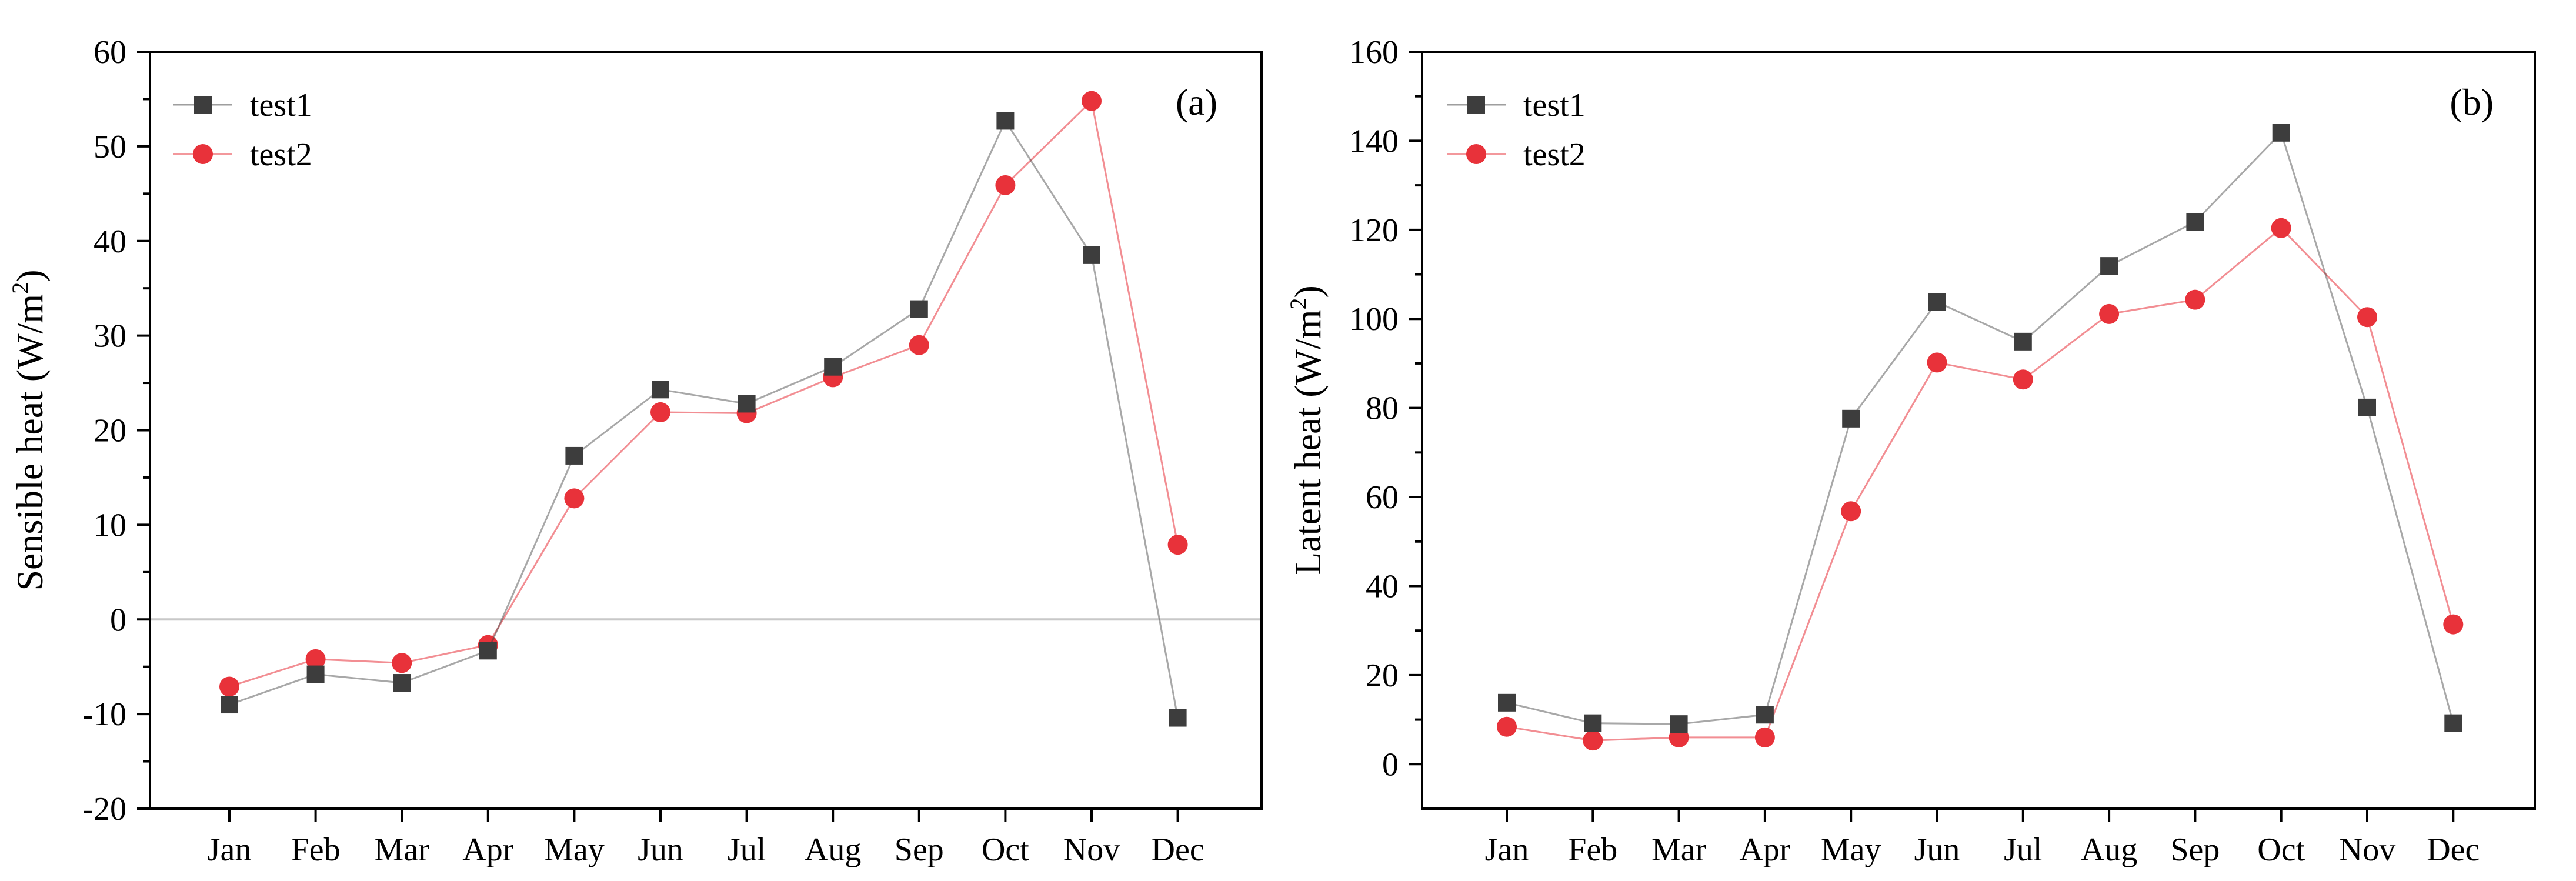  I want to click on y-tick-label: 100, so click(1374, 319).